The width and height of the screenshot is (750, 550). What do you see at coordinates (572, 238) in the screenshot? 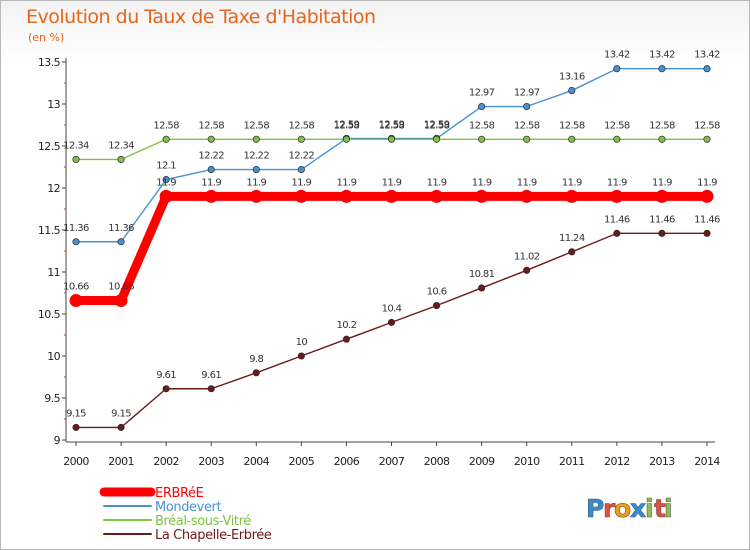
I see `data-label: 11.24` at bounding box center [572, 238].